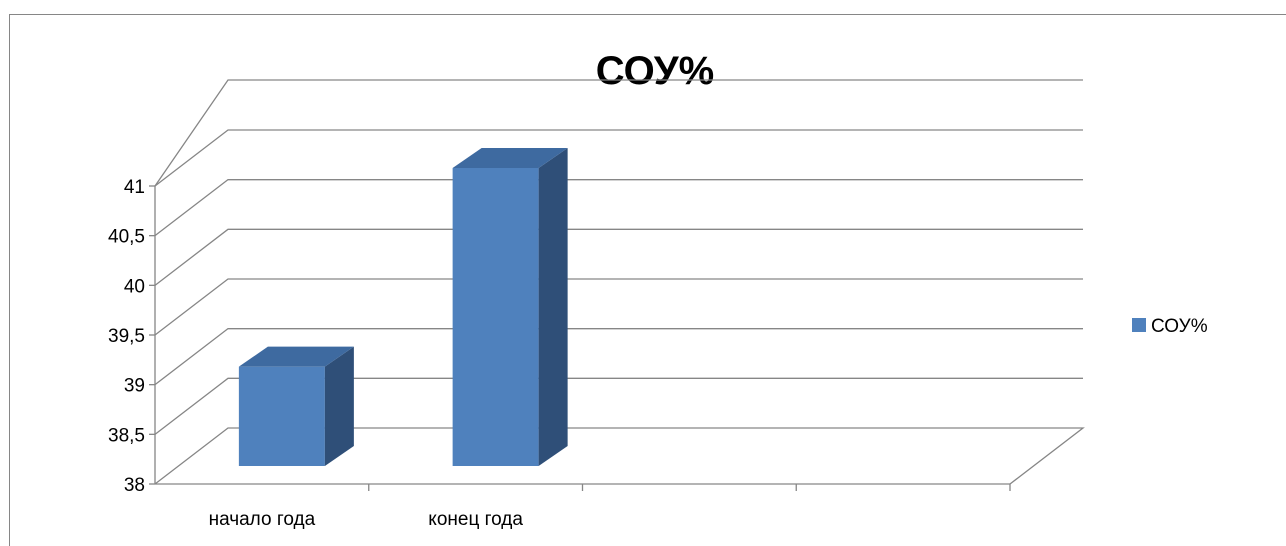 This screenshot has width=1286, height=546. Describe the element at coordinates (1179, 326) in the screenshot. I see `legend-label: СОУ%` at that location.